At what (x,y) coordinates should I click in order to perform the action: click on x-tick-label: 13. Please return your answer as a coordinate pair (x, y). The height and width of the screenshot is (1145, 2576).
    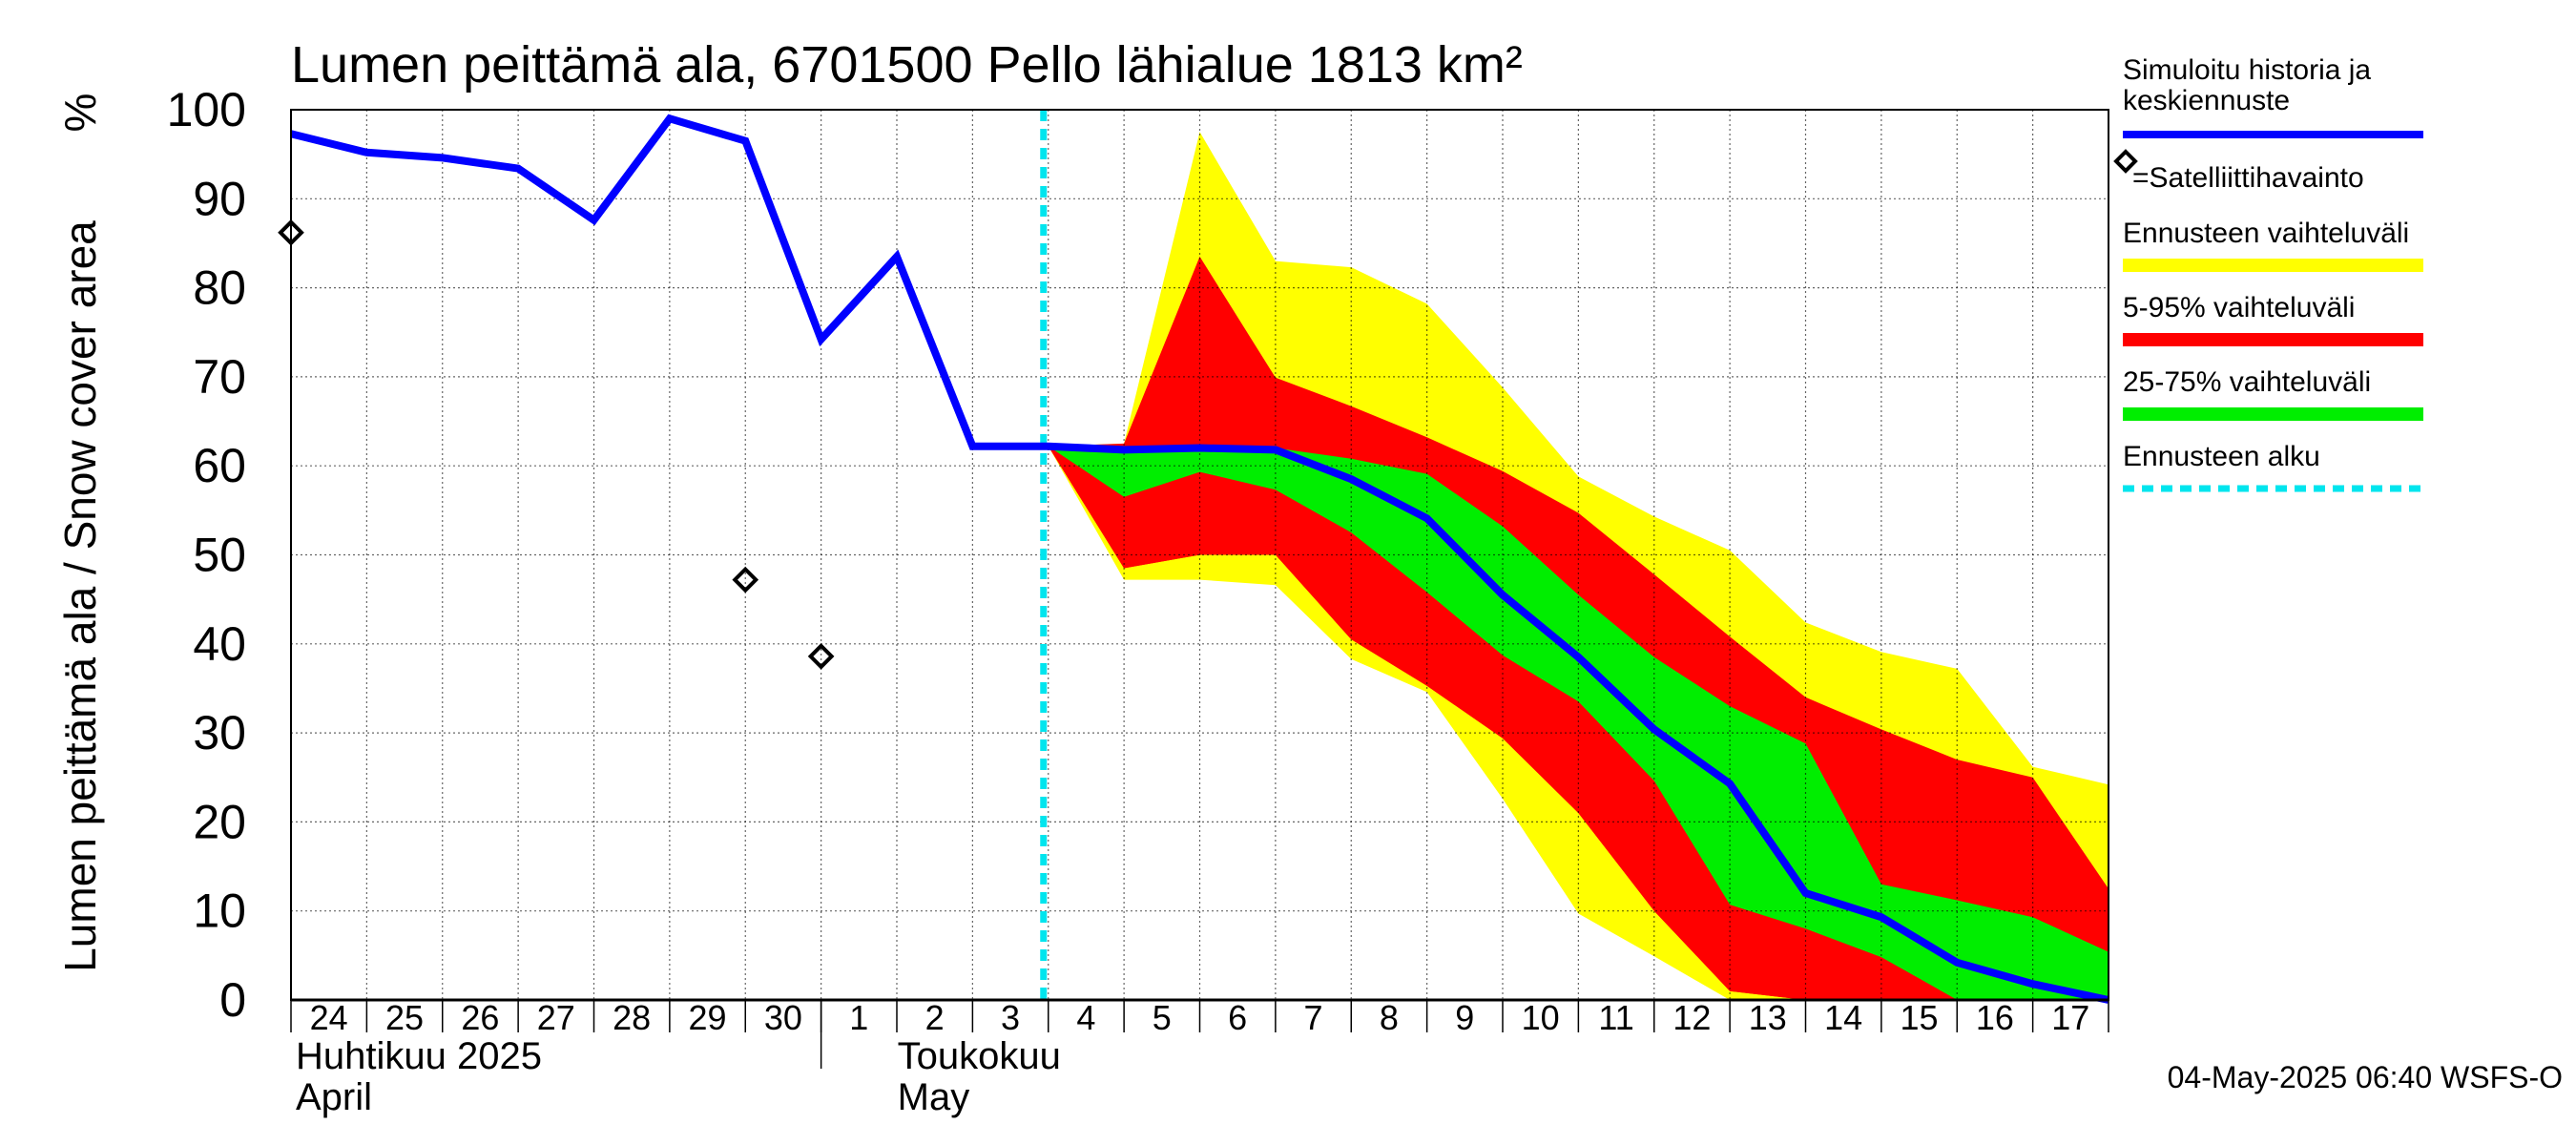
    Looking at the image, I should click on (1768, 1018).